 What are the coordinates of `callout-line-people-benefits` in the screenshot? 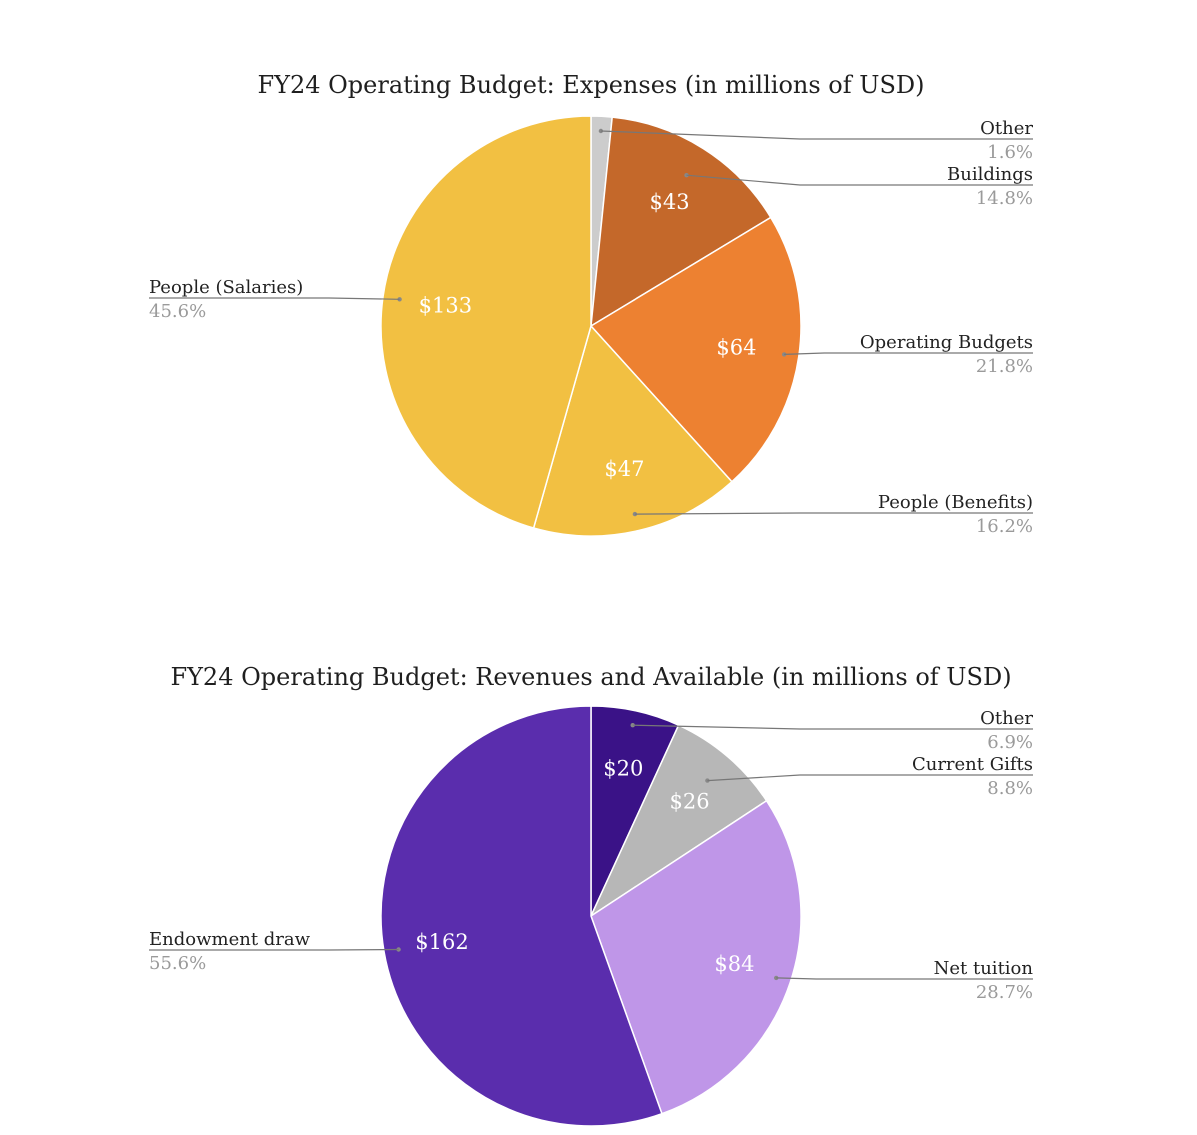 It's located at (833, 513).